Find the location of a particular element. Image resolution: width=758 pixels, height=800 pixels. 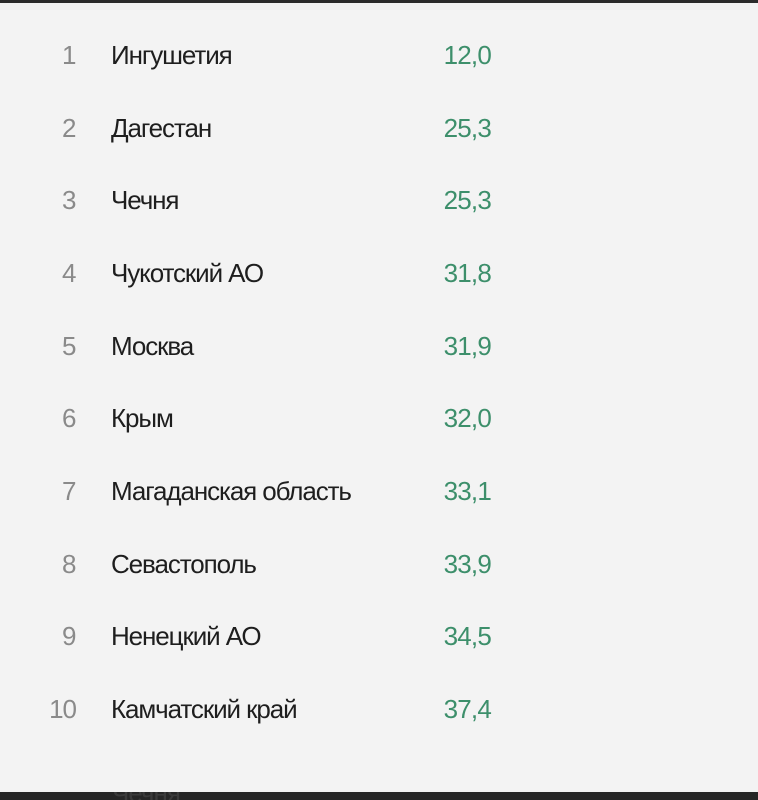

ranking-row: 6 Крым 32,0 is located at coordinates (379, 418).